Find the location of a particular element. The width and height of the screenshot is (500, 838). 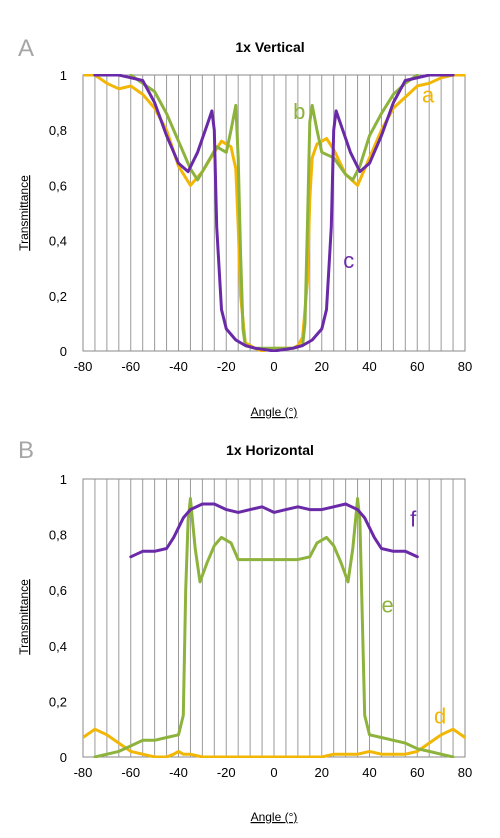

chart-title-b: 1x Horizontal is located at coordinates (270, 450).